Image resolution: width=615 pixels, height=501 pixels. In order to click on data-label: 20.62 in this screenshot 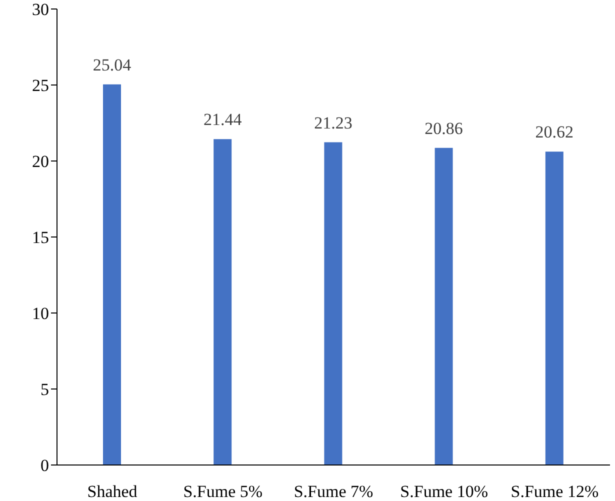, I will do `click(554, 132)`.